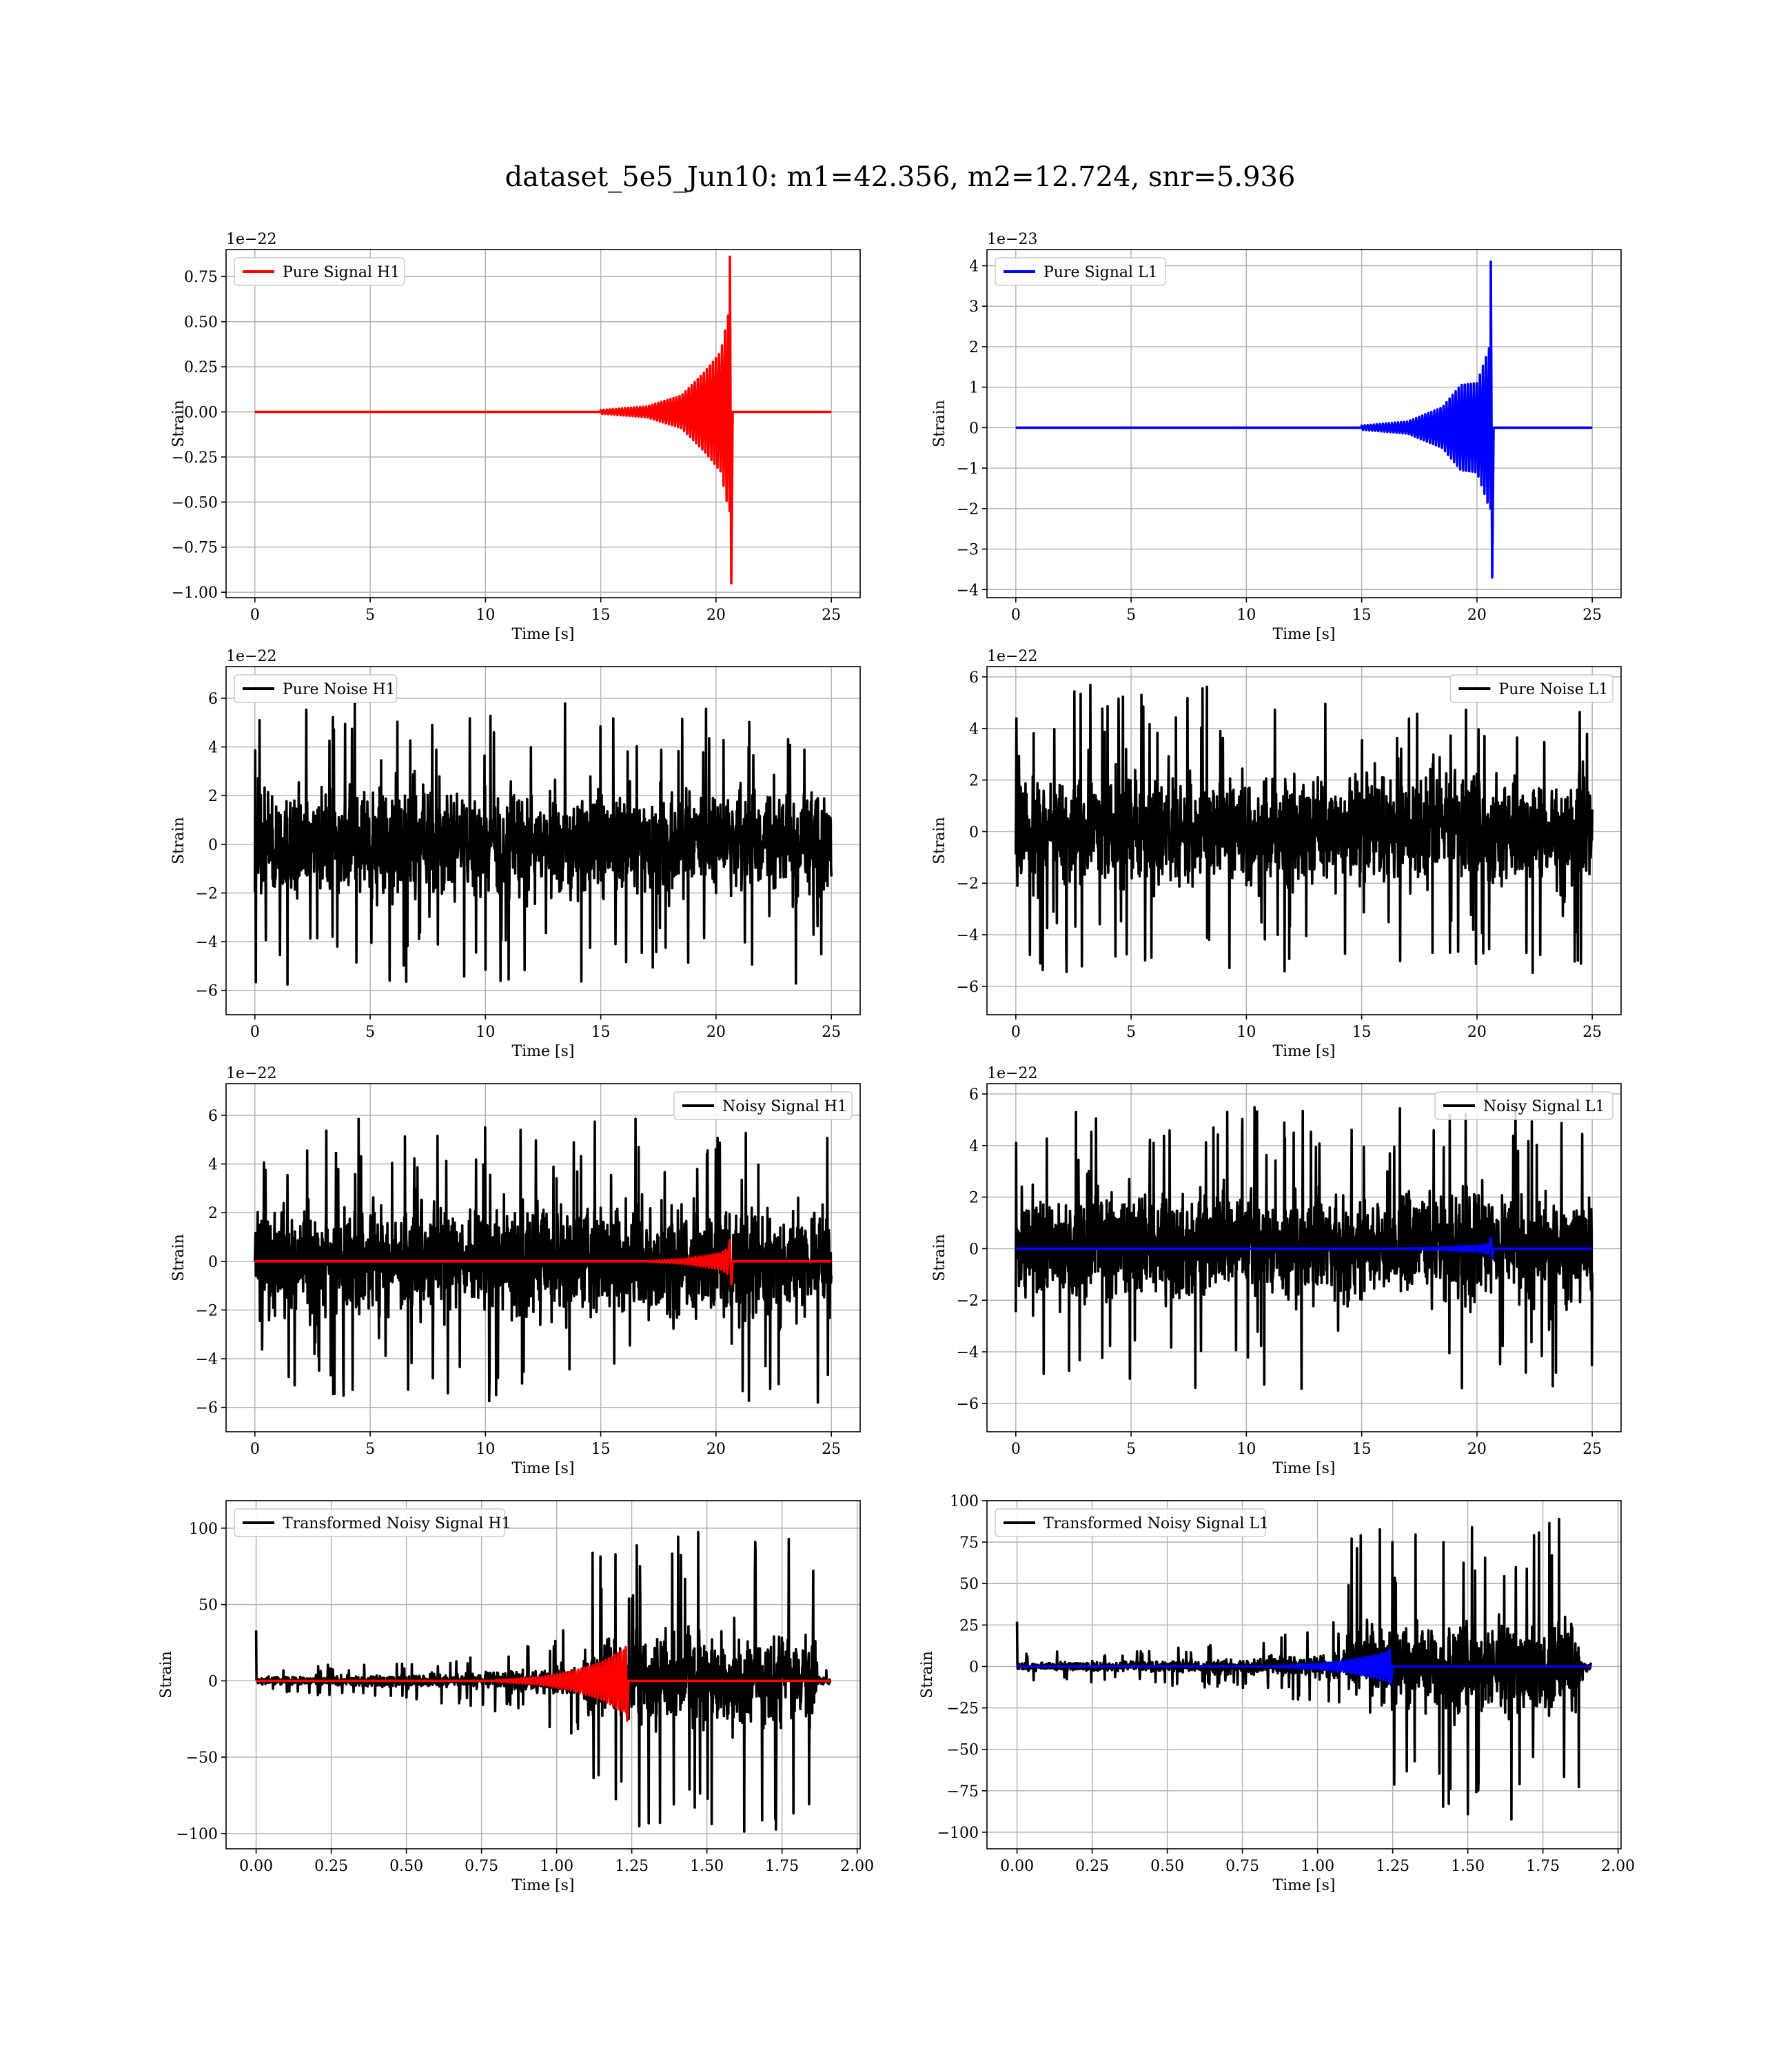 The width and height of the screenshot is (1792, 2068). What do you see at coordinates (974, 388) in the screenshot?
I see `y-tick-label: 1` at bounding box center [974, 388].